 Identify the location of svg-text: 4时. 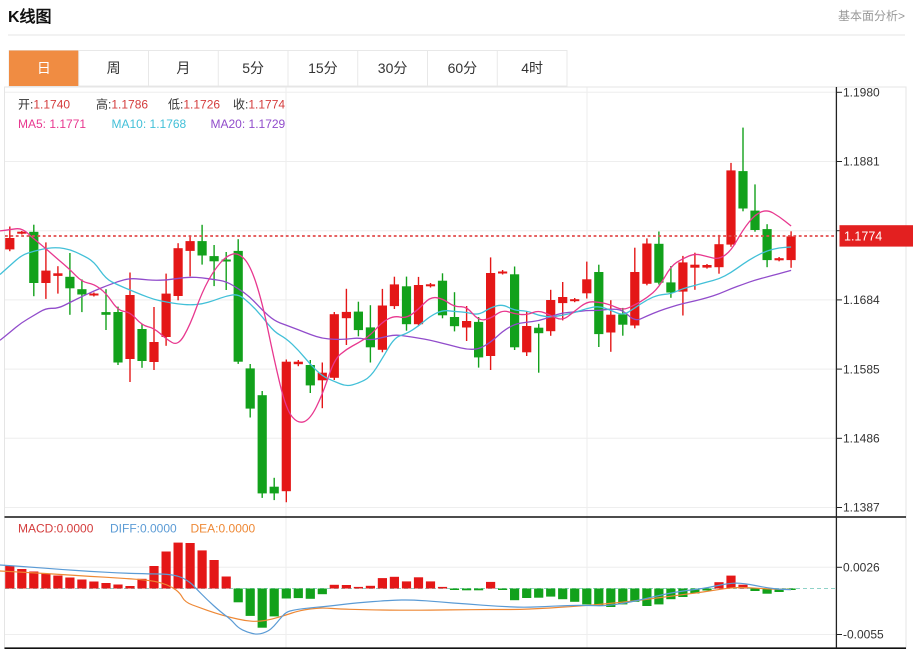
(532, 68).